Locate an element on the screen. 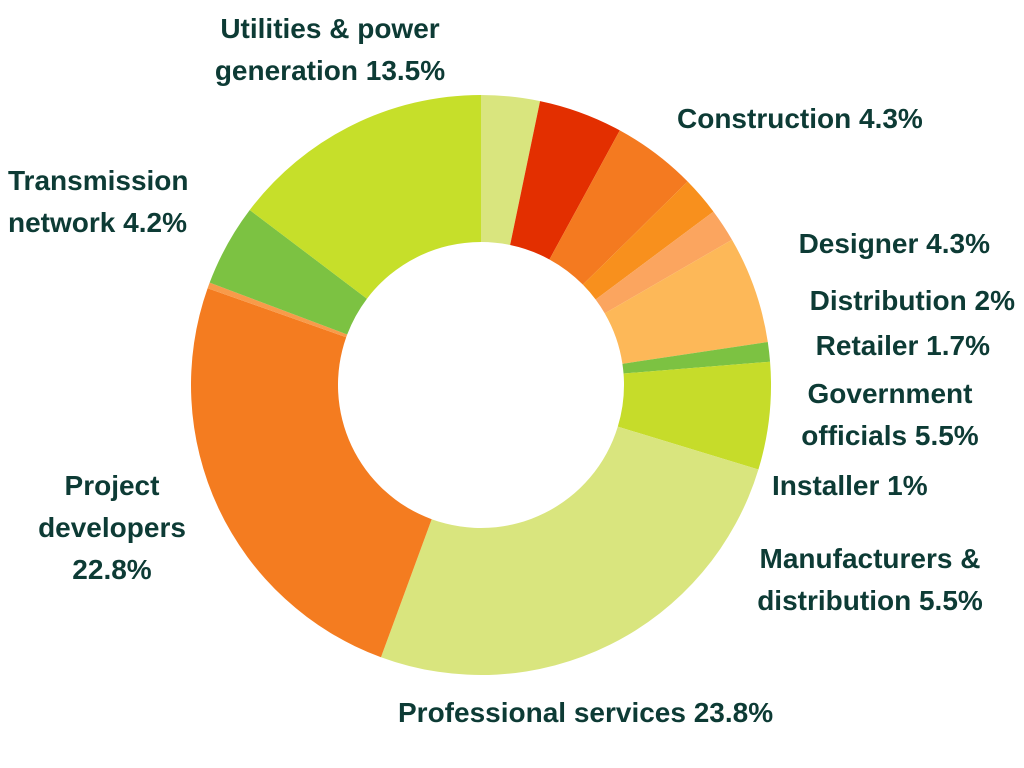 This screenshot has width=1024, height=768. slice-label: Professional services 23.8% is located at coordinates (648, 713).